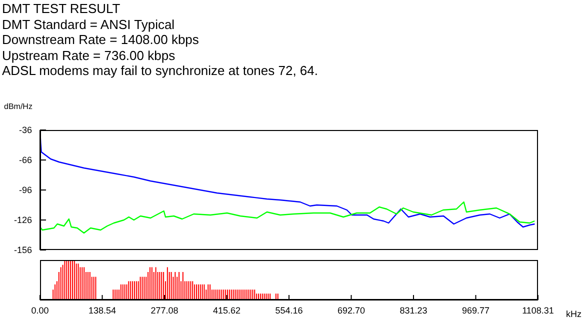 This screenshot has height=329, width=584. Describe the element at coordinates (414, 310) in the screenshot. I see `x-tick-label: 831.23` at that location.